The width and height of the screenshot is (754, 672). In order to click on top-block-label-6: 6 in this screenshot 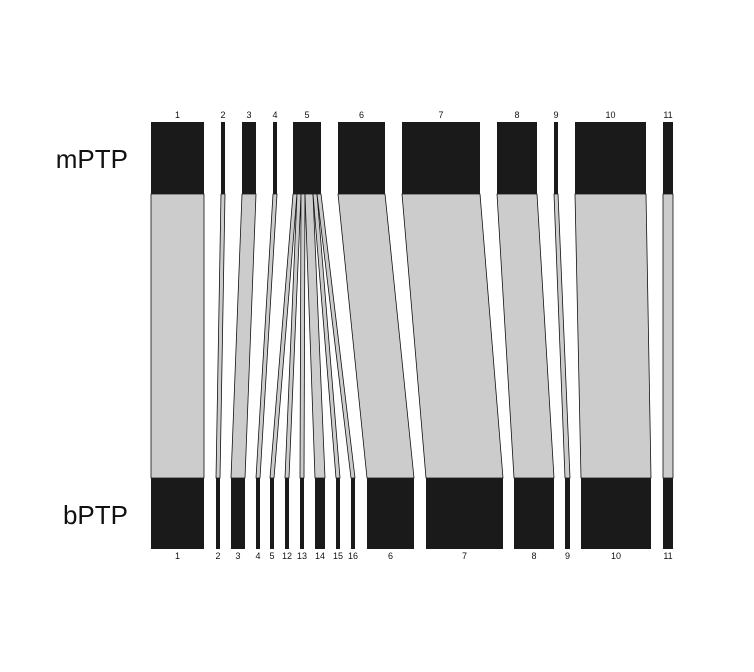, I will do `click(361, 115)`.